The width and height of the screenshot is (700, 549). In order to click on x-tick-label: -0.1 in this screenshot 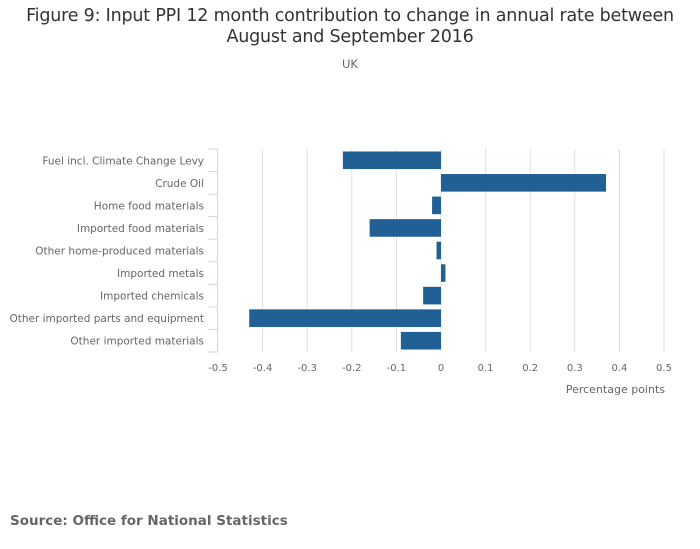, I will do `click(397, 368)`.